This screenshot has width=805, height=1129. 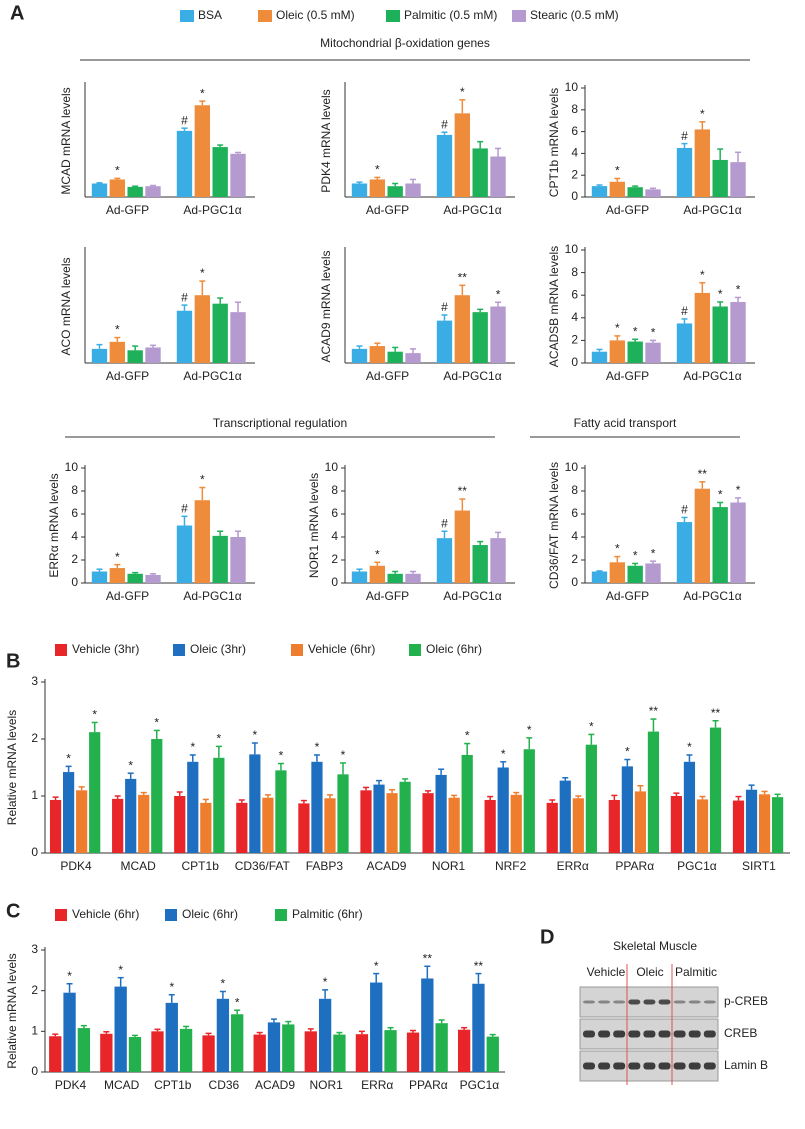 I want to click on x-tick-label: PPARα, so click(x=428, y=1085).